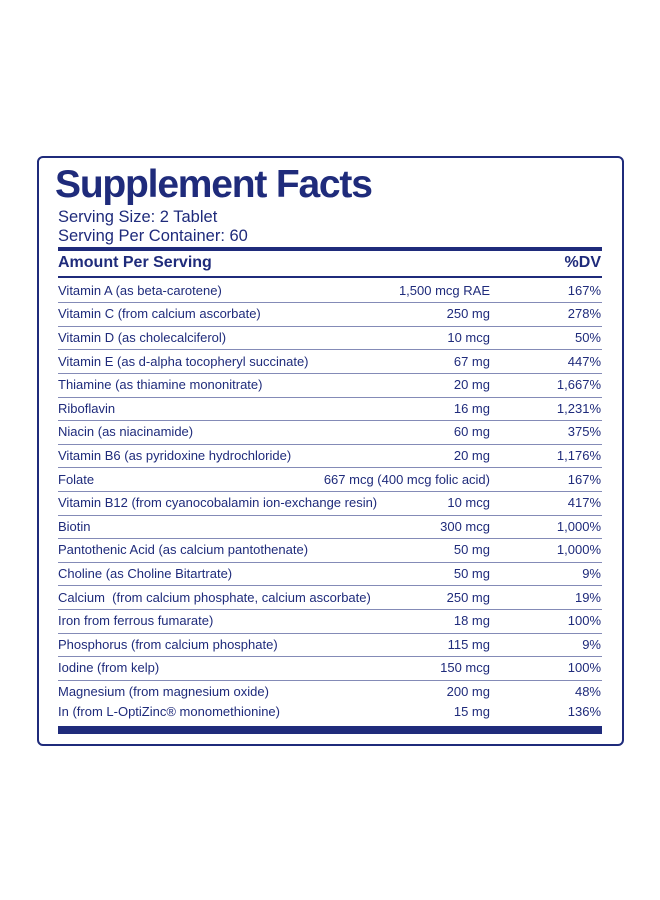 The image size is (660, 900). Describe the element at coordinates (142, 337) in the screenshot. I see `nutrient-name: Vitamin D (as cholecalciferol)` at that location.